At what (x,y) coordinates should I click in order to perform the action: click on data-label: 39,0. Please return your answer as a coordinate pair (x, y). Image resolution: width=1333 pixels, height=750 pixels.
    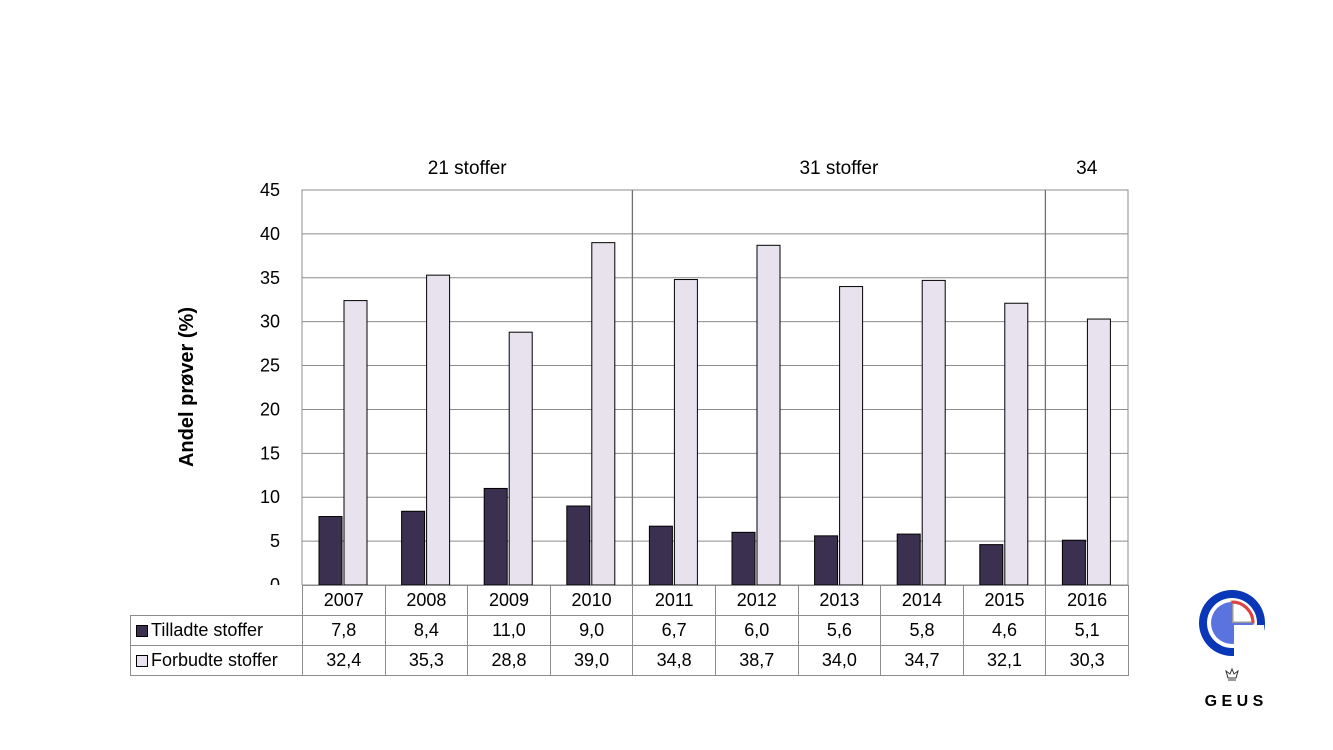
    Looking at the image, I should click on (591, 660).